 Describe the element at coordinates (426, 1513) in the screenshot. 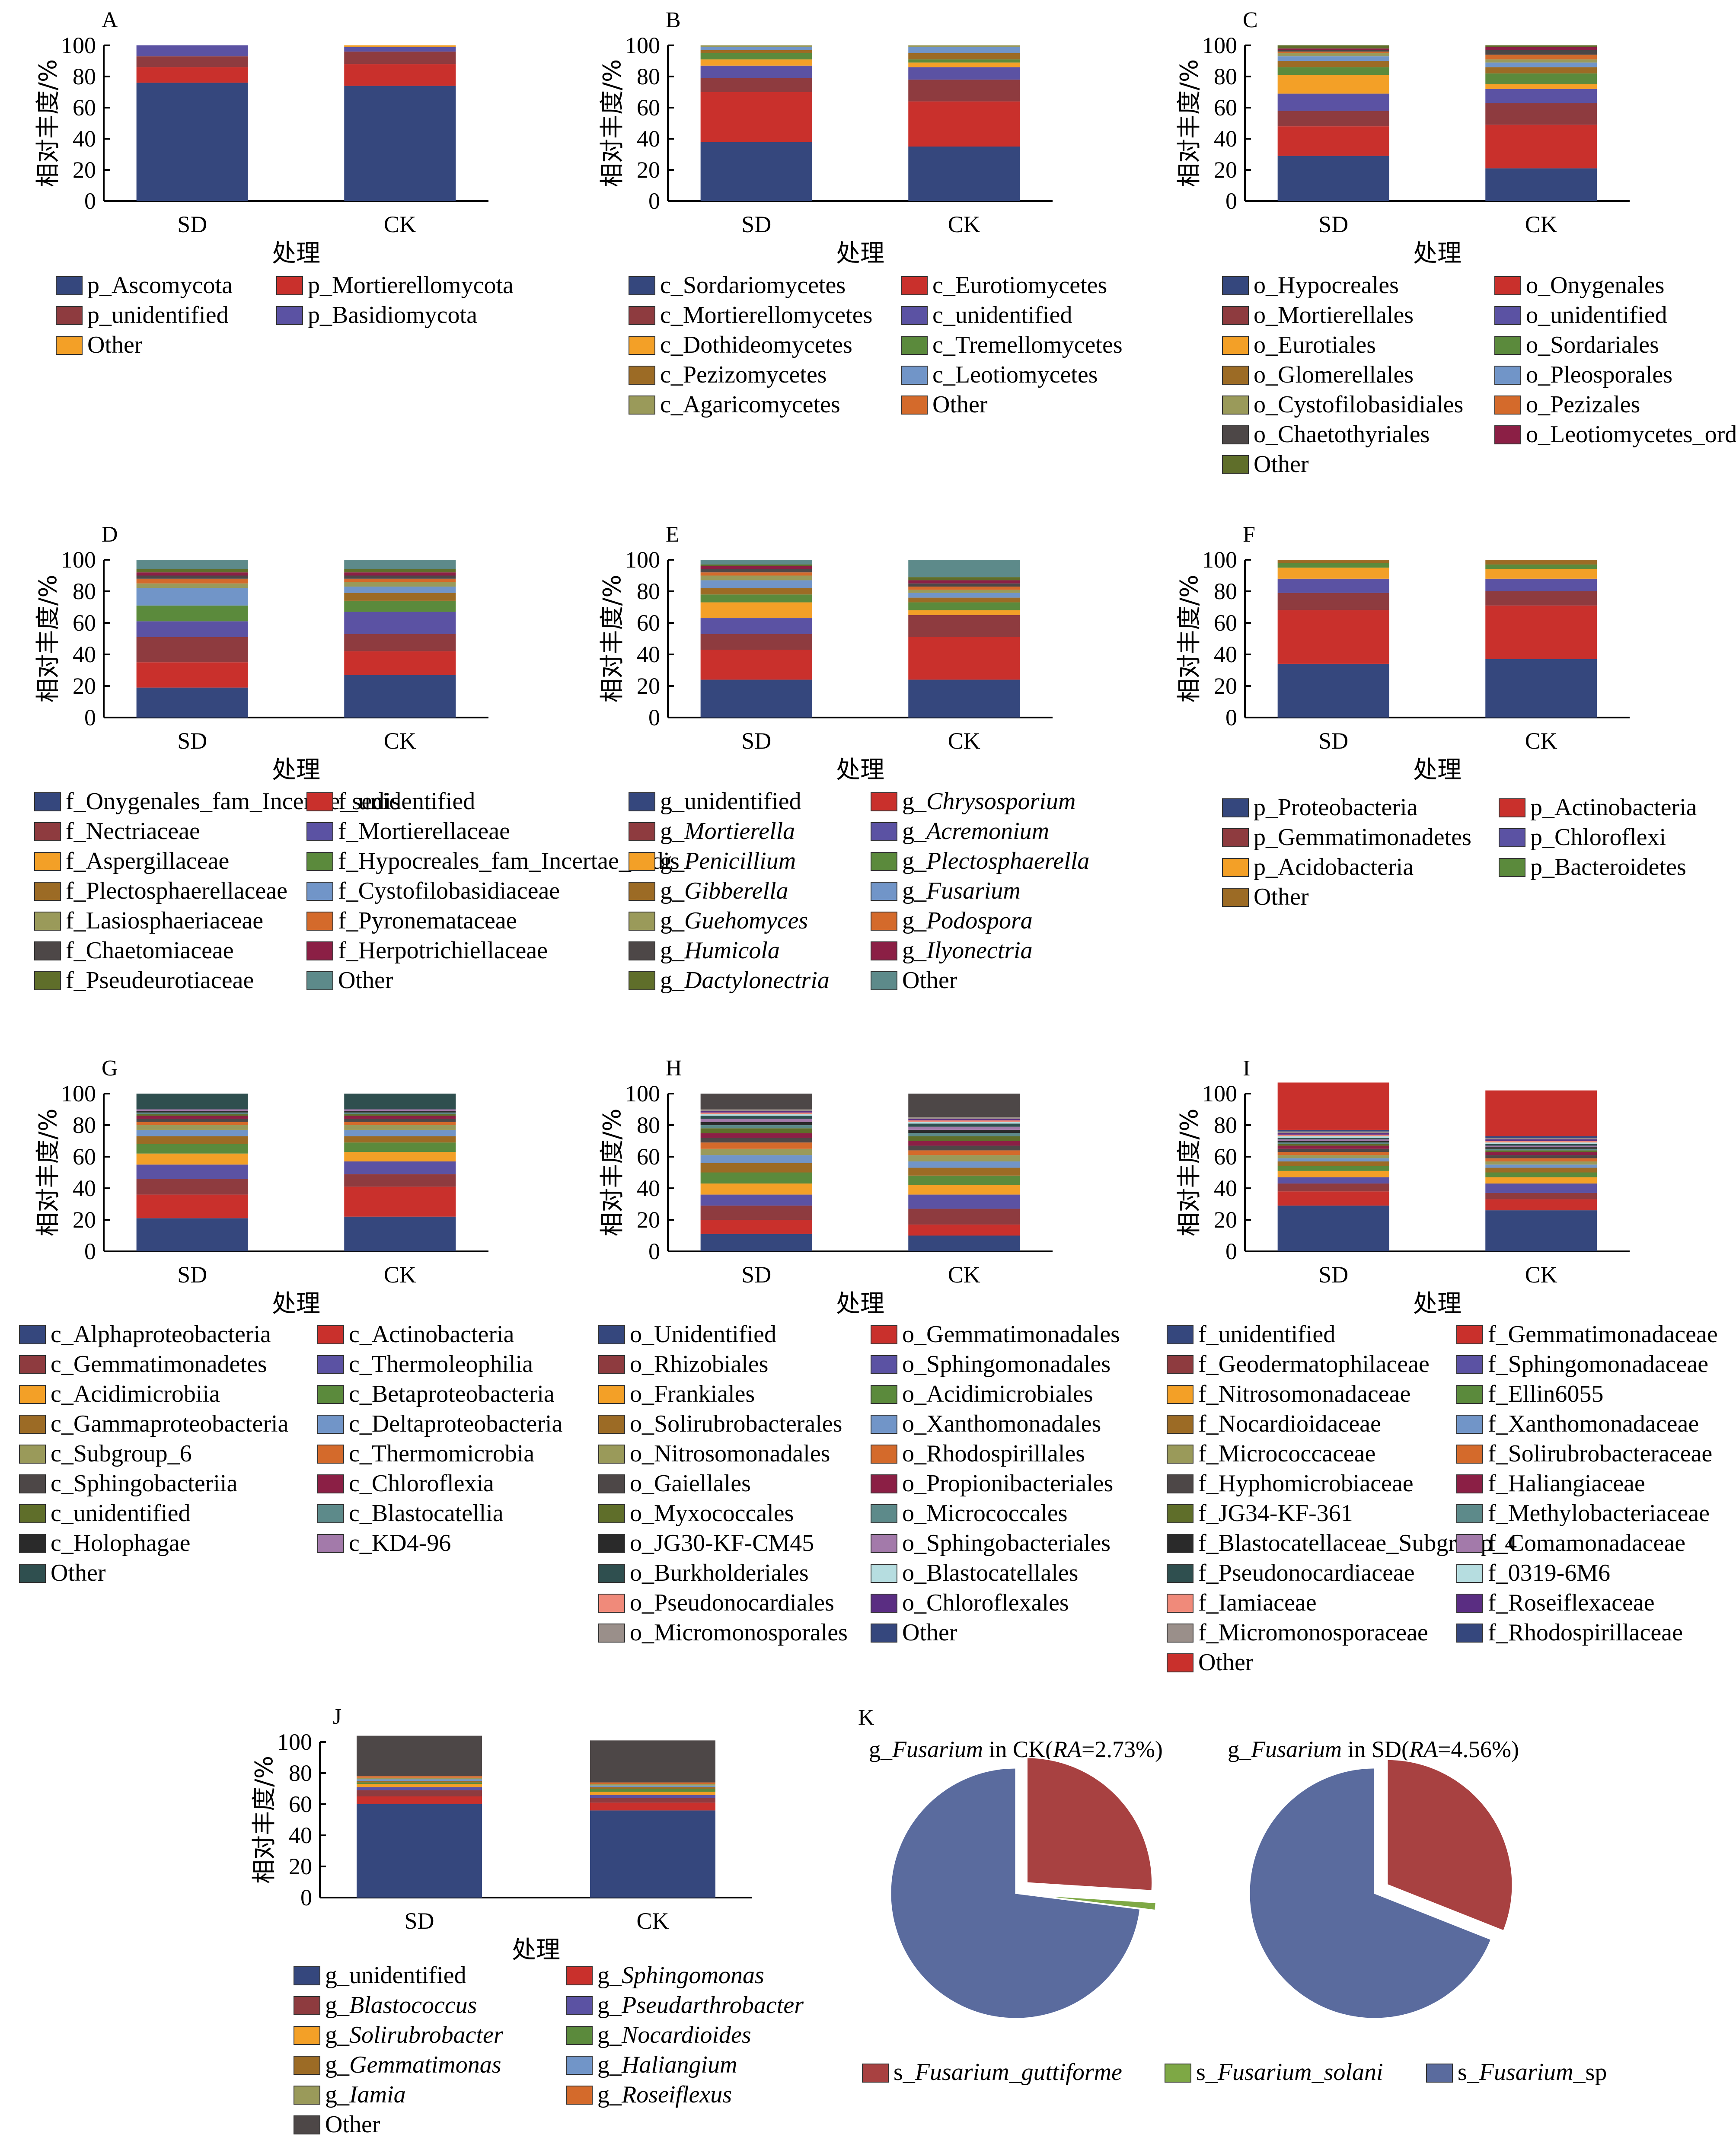

I see `legend-label: c_Blastocatellia` at that location.